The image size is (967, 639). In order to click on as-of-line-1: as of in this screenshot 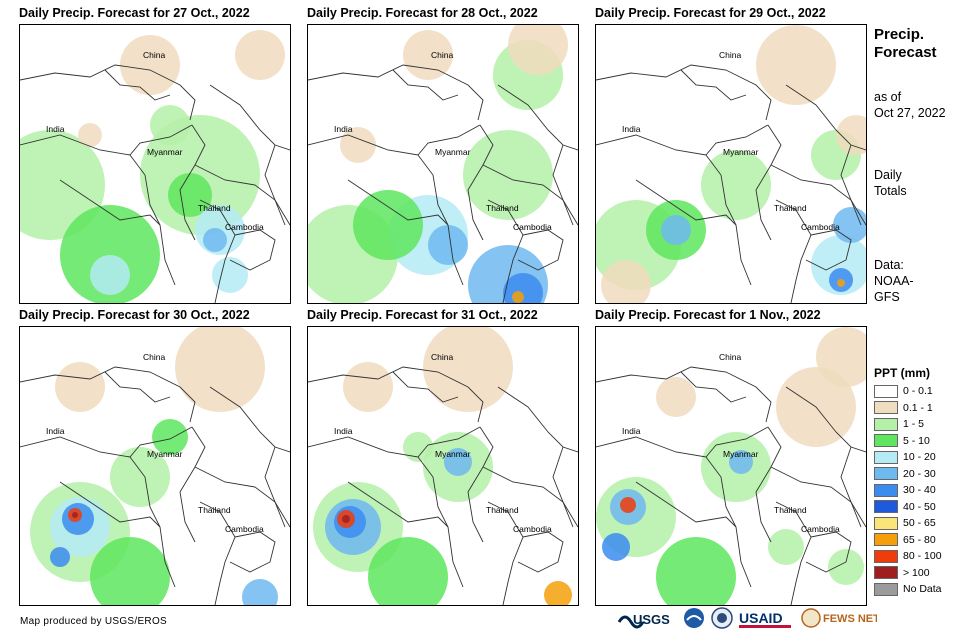, I will do `click(888, 97)`.